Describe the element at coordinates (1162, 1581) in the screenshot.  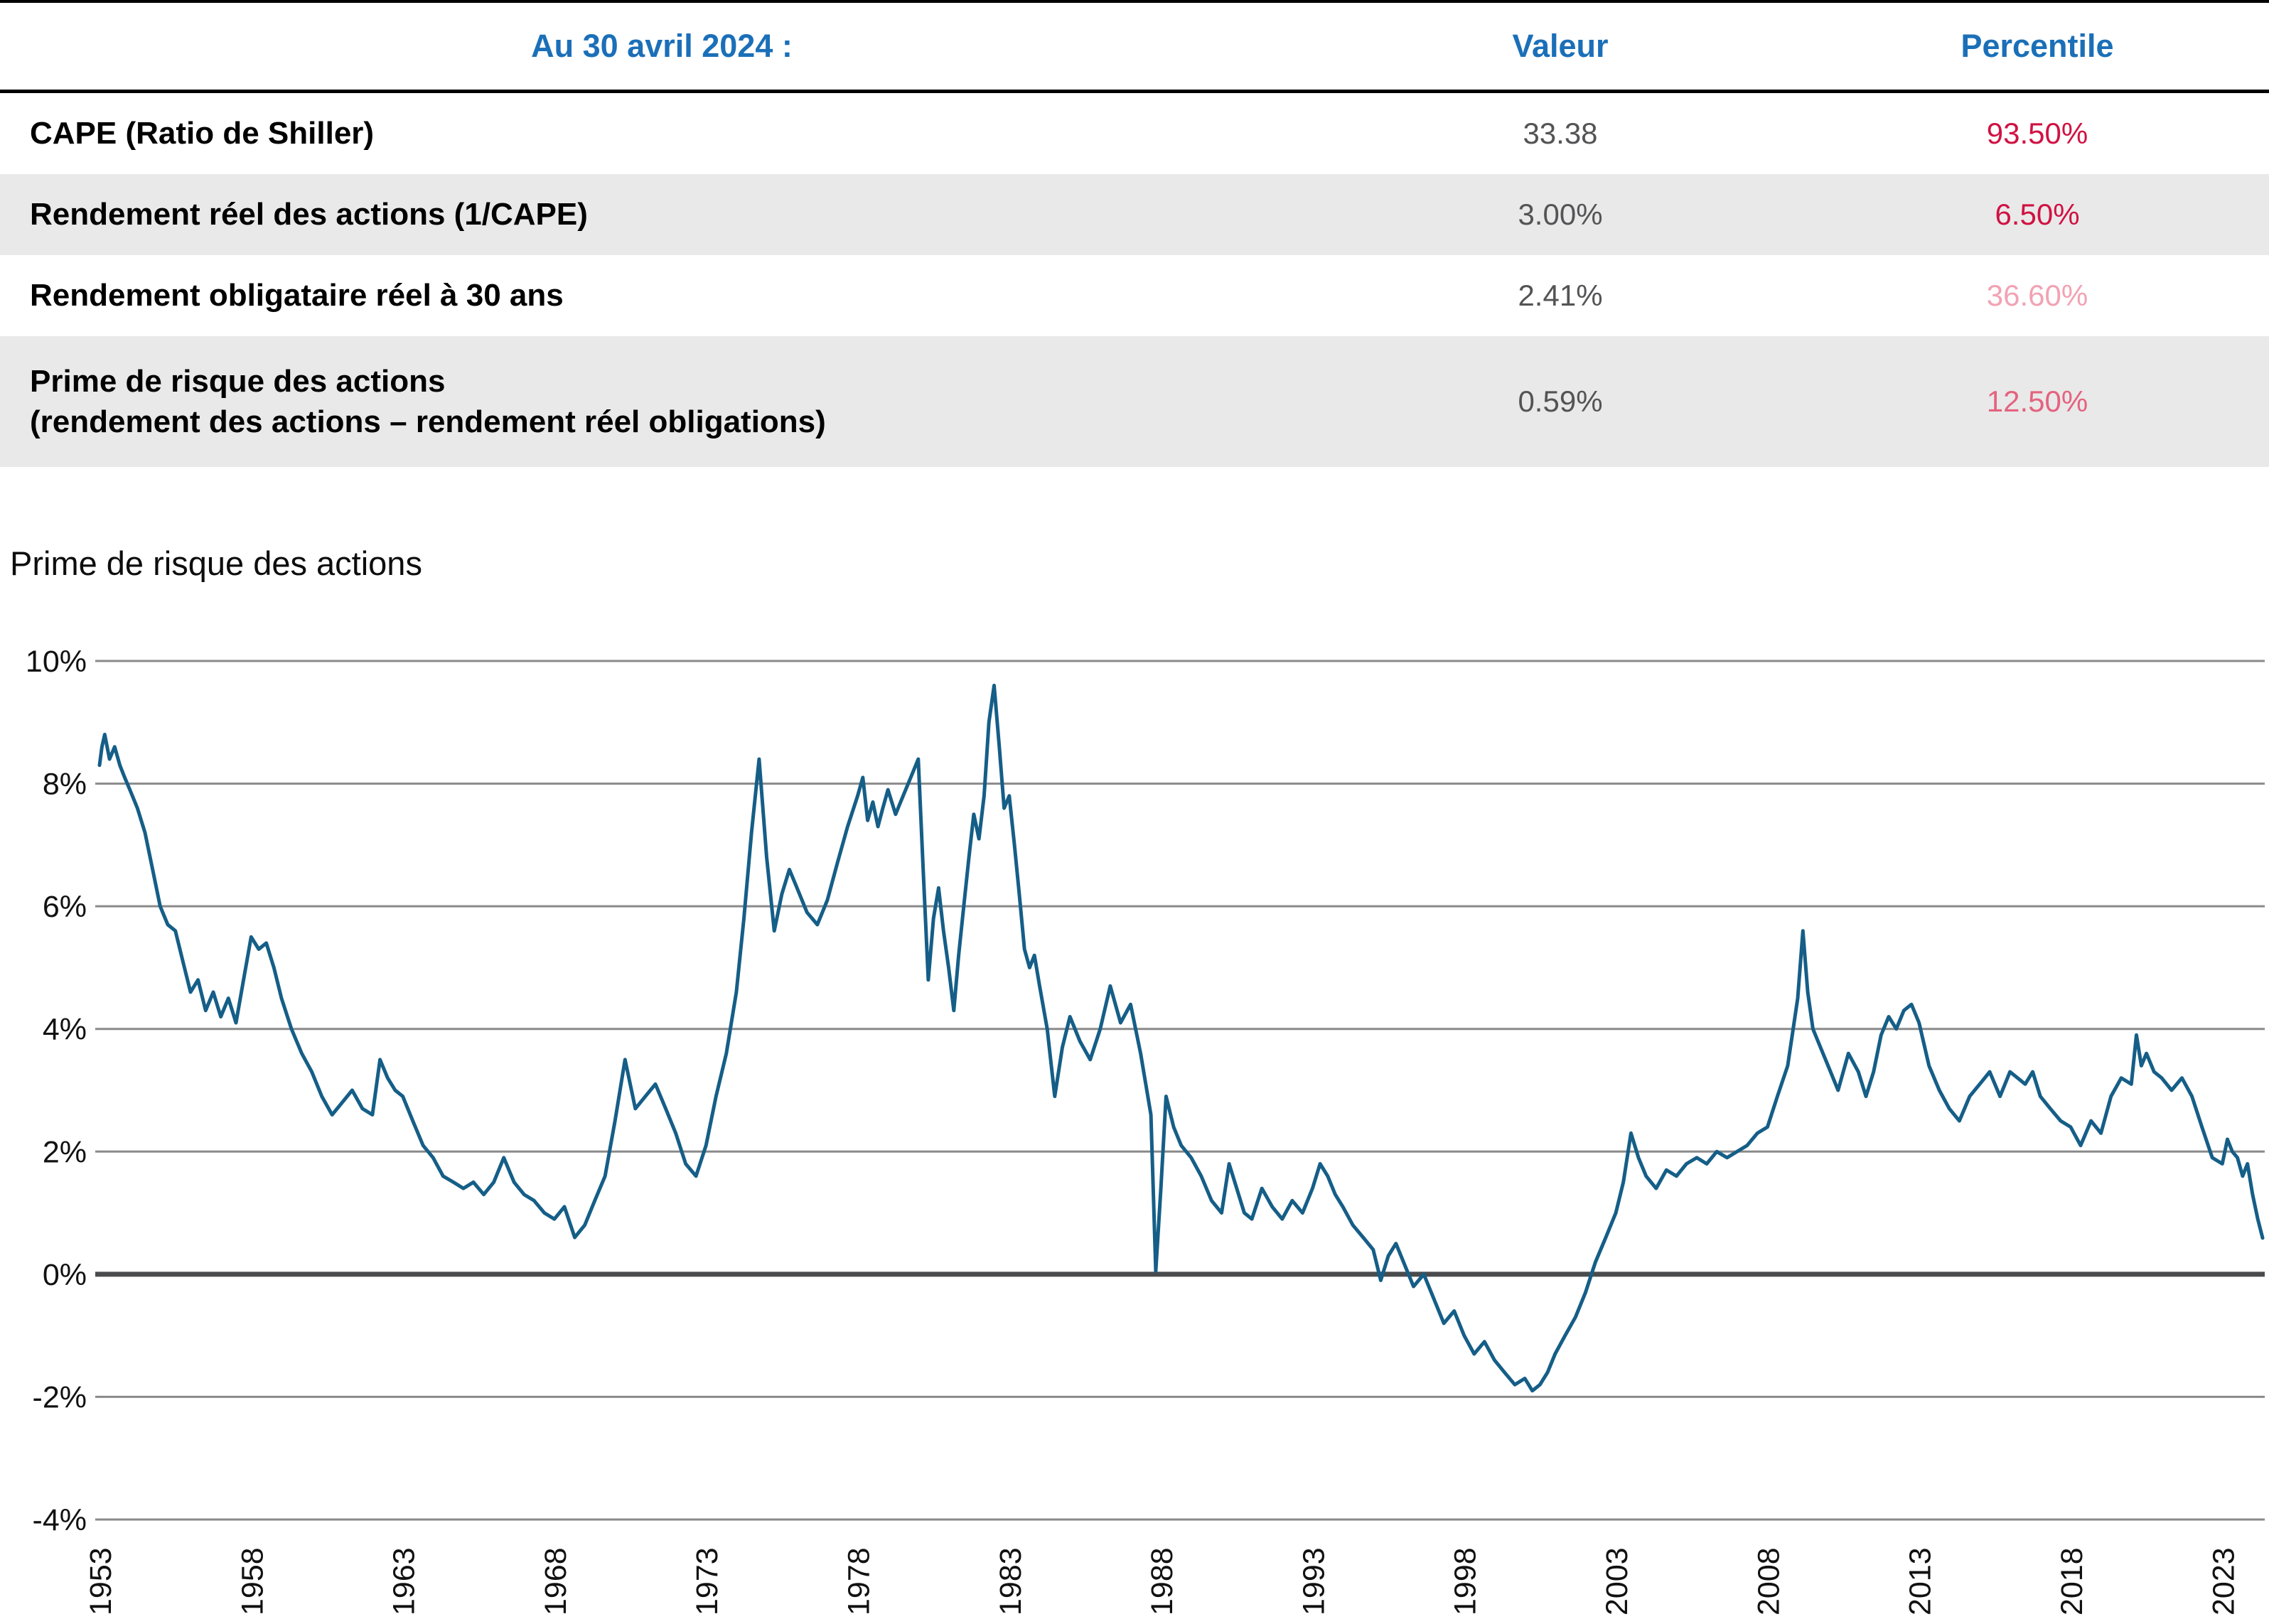
I see `x-tick-label: 1988` at that location.